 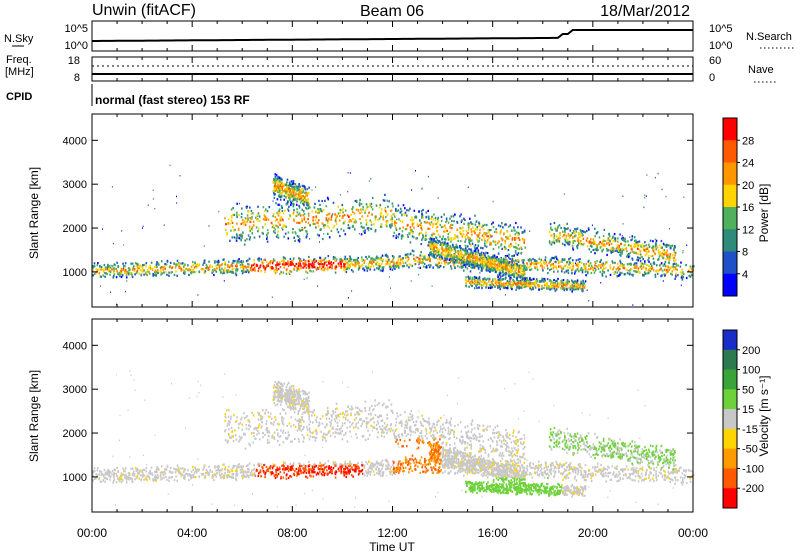 What do you see at coordinates (753, 489) in the screenshot?
I see `colorbar-tick-label: -200` at bounding box center [753, 489].